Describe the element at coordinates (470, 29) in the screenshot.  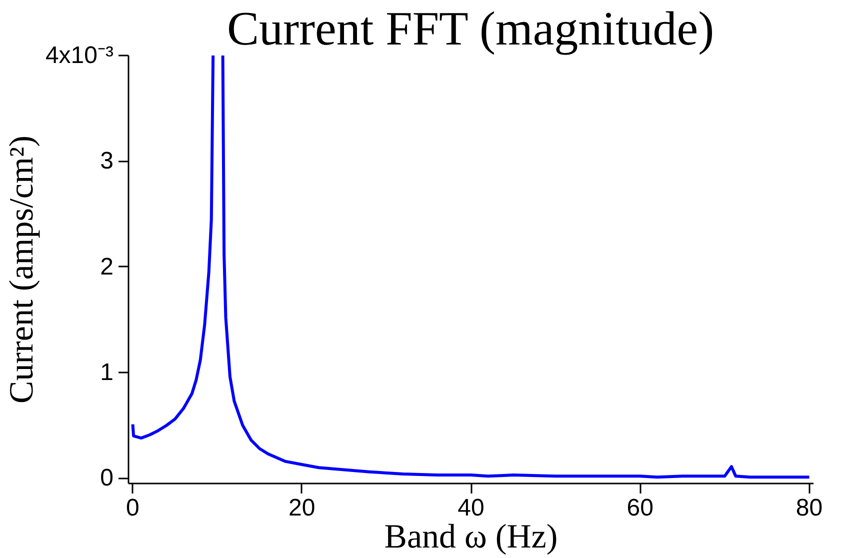
I see `chart-title: Current FFT (magnitude)` at that location.